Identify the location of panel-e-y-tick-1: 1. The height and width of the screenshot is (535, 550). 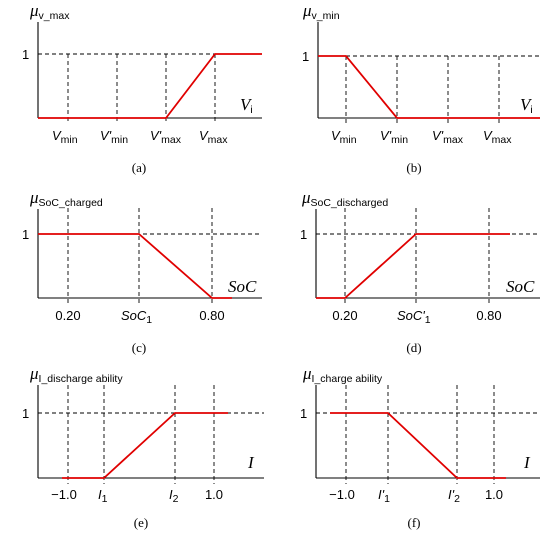
(25, 413).